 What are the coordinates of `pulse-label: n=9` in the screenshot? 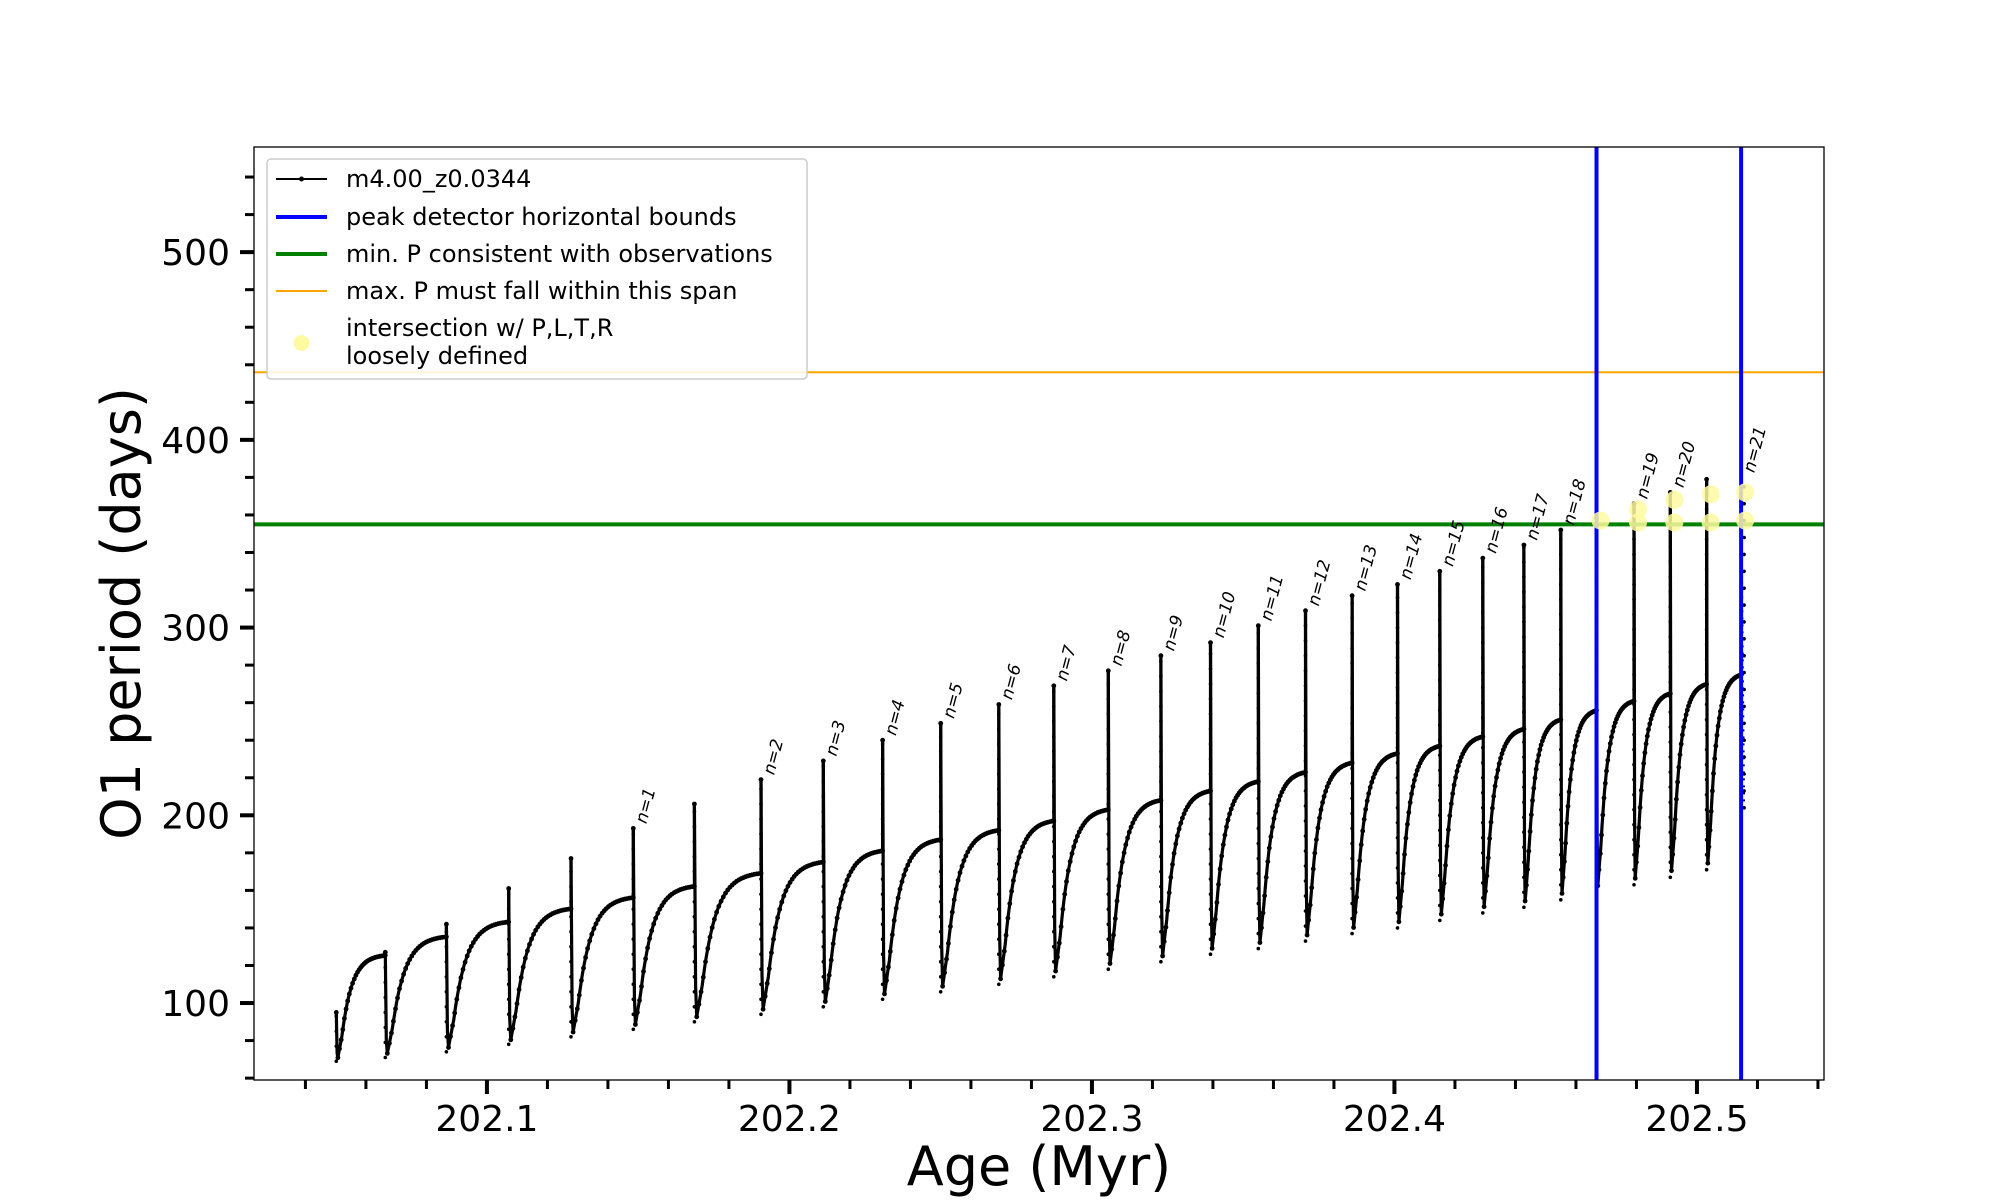 It's located at (1173, 633).